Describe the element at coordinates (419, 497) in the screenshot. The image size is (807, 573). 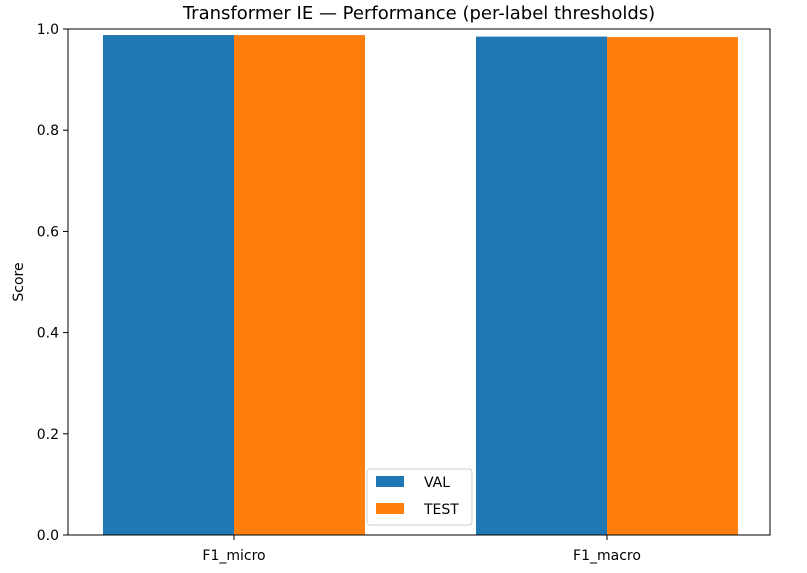
I see `legend: VAL TEST` at that location.